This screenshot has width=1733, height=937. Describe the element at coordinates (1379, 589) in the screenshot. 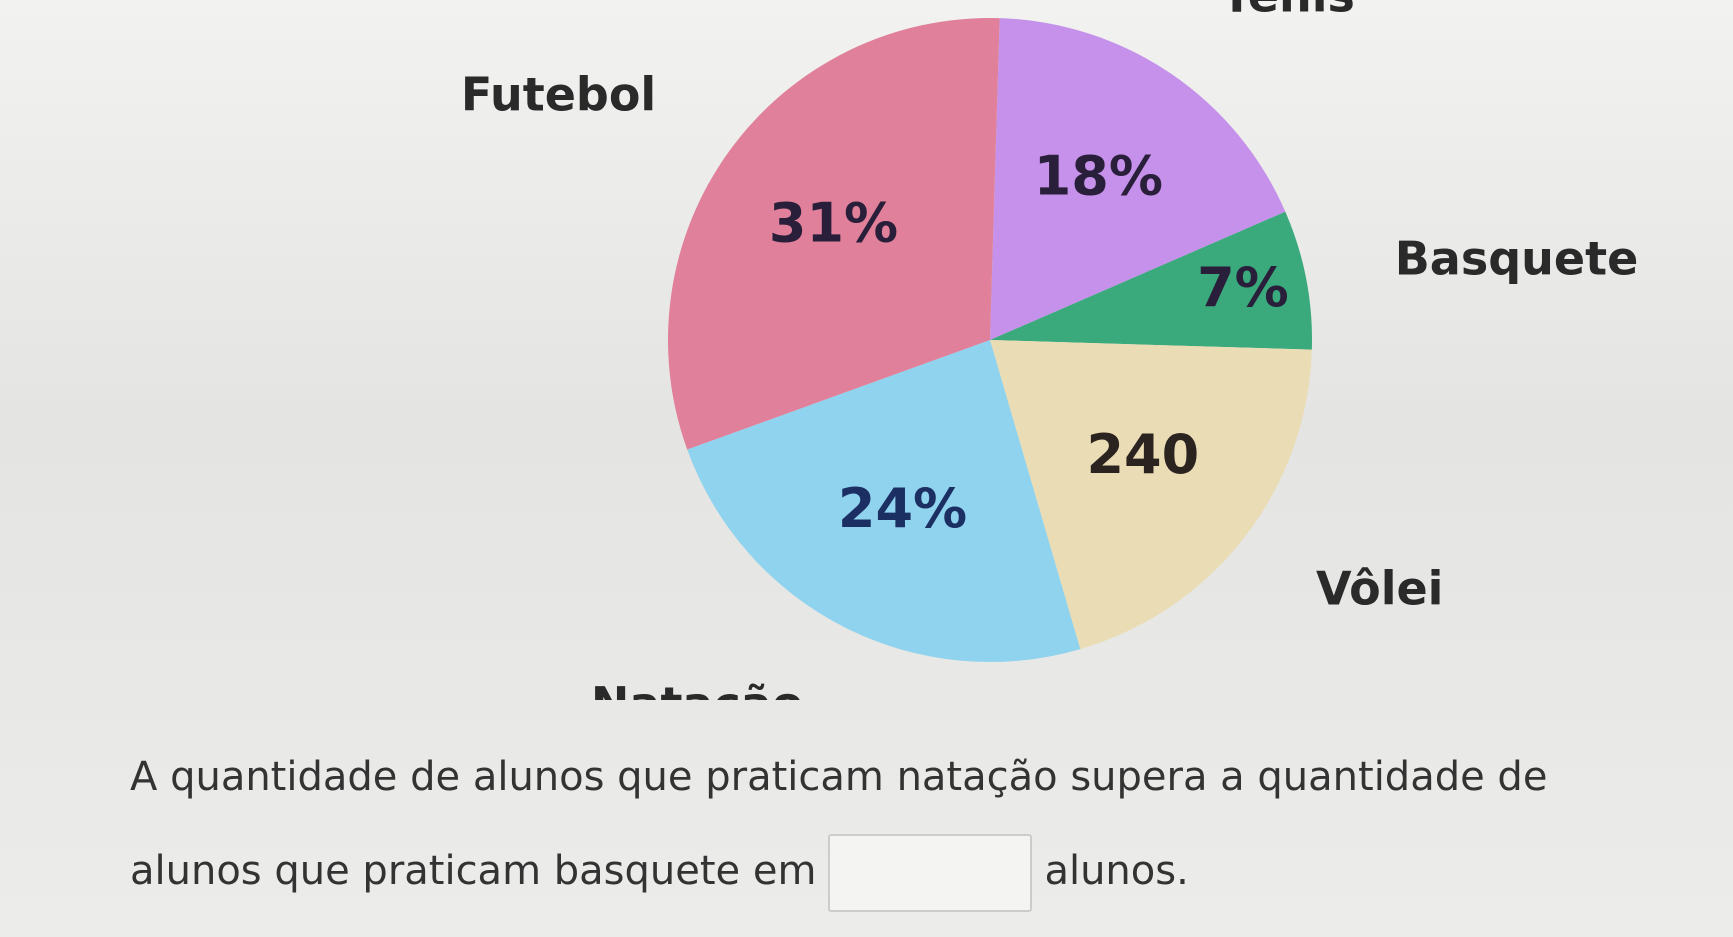

I see `category-label: Vôlei` at that location.